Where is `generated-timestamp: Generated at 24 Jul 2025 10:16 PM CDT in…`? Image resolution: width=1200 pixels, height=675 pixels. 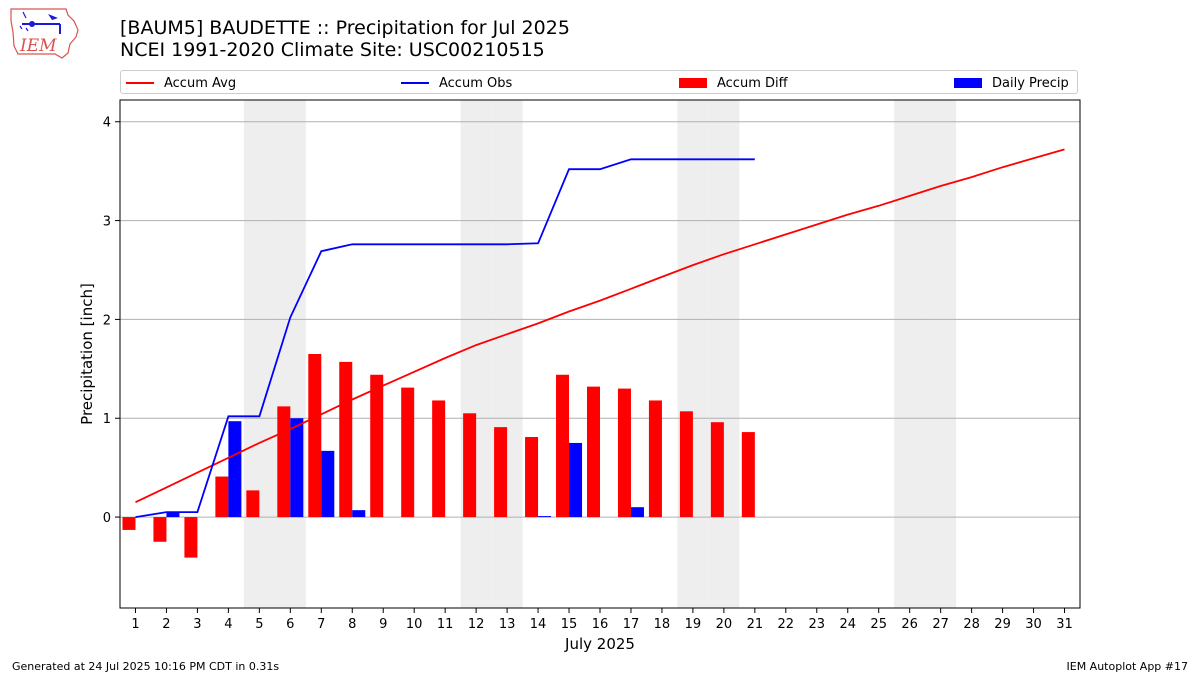 generated-timestamp: Generated at 24 Jul 2025 10:16 PM CDT in… is located at coordinates (146, 666).